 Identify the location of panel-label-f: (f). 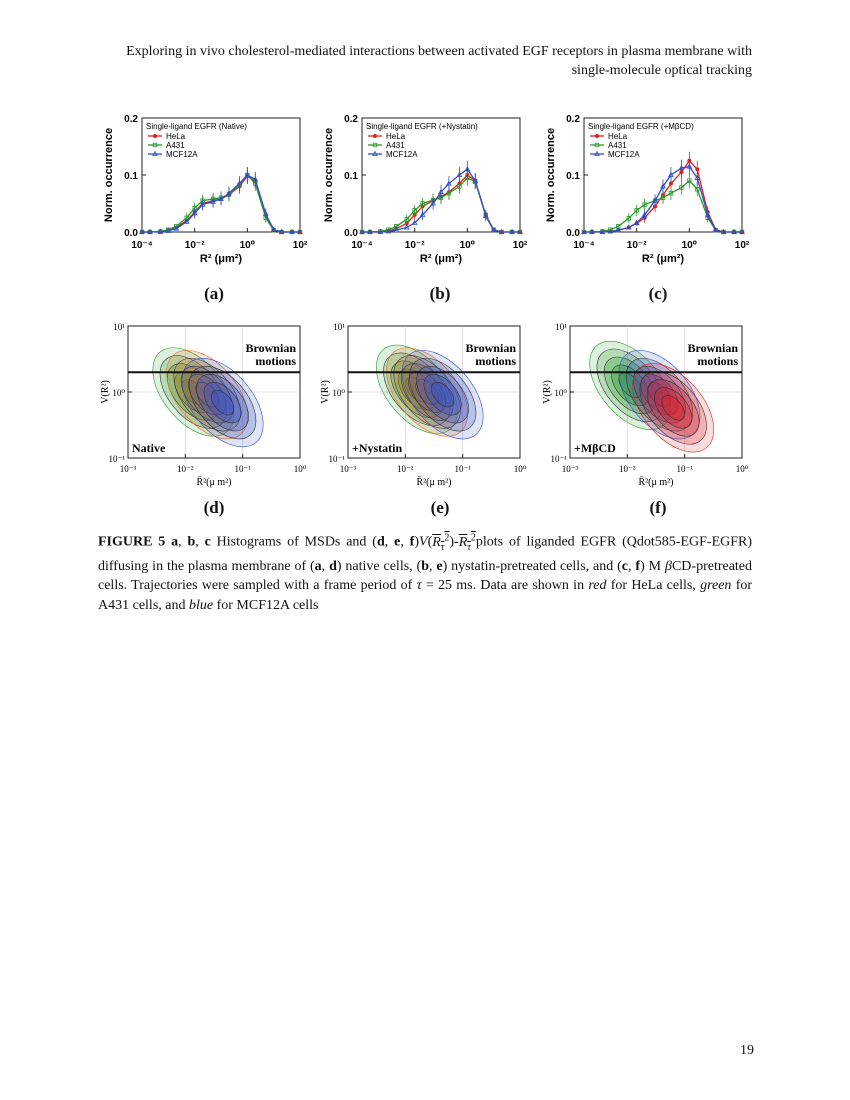
(658, 507).